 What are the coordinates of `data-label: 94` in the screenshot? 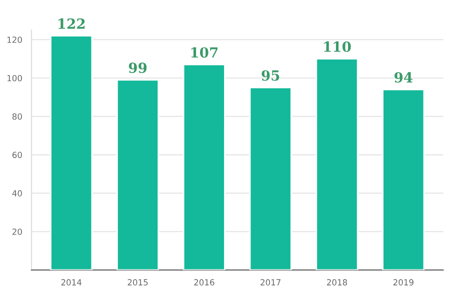 It's located at (403, 77).